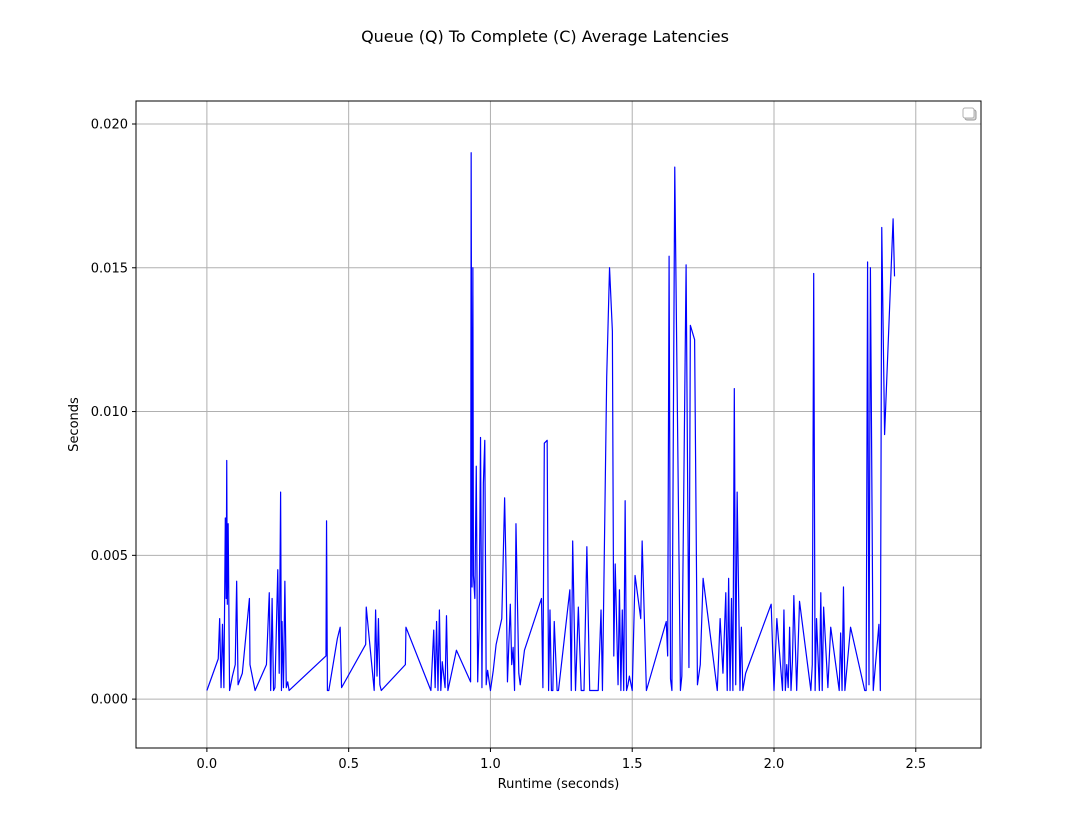 The image size is (1090, 840). What do you see at coordinates (109, 268) in the screenshot?
I see `y-tick-label: 0.015` at bounding box center [109, 268].